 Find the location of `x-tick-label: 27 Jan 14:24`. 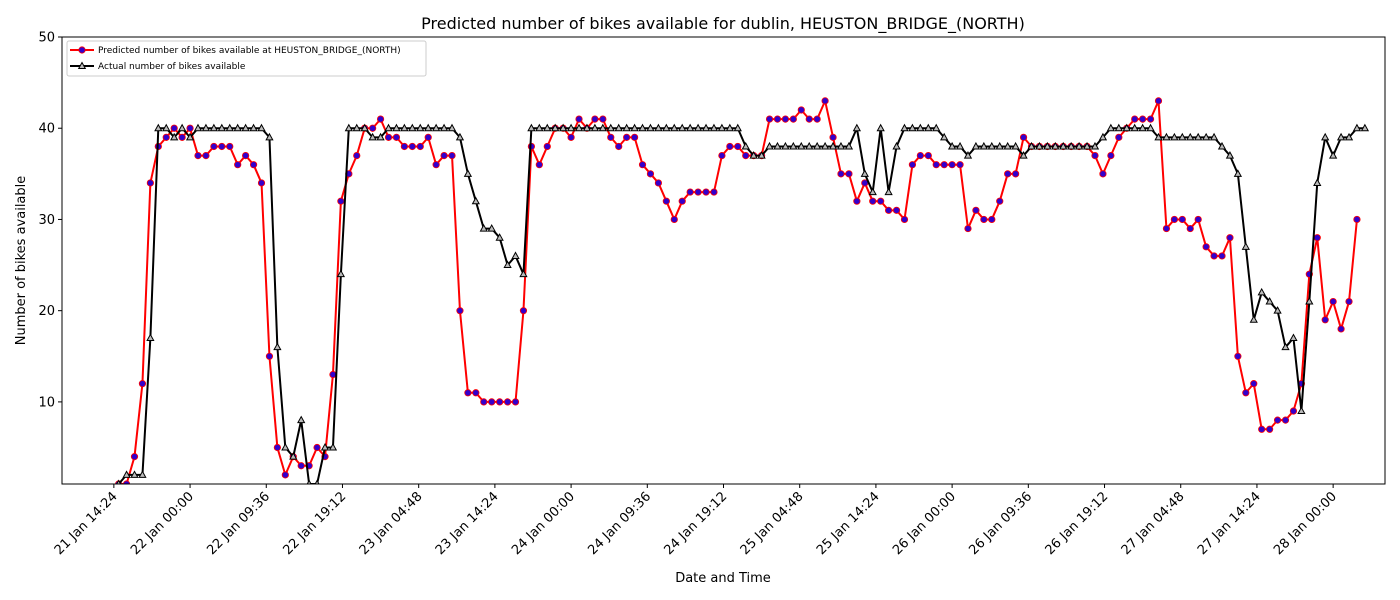

x-tick-label: 27 Jan 14:24 is located at coordinates (1229, 523).